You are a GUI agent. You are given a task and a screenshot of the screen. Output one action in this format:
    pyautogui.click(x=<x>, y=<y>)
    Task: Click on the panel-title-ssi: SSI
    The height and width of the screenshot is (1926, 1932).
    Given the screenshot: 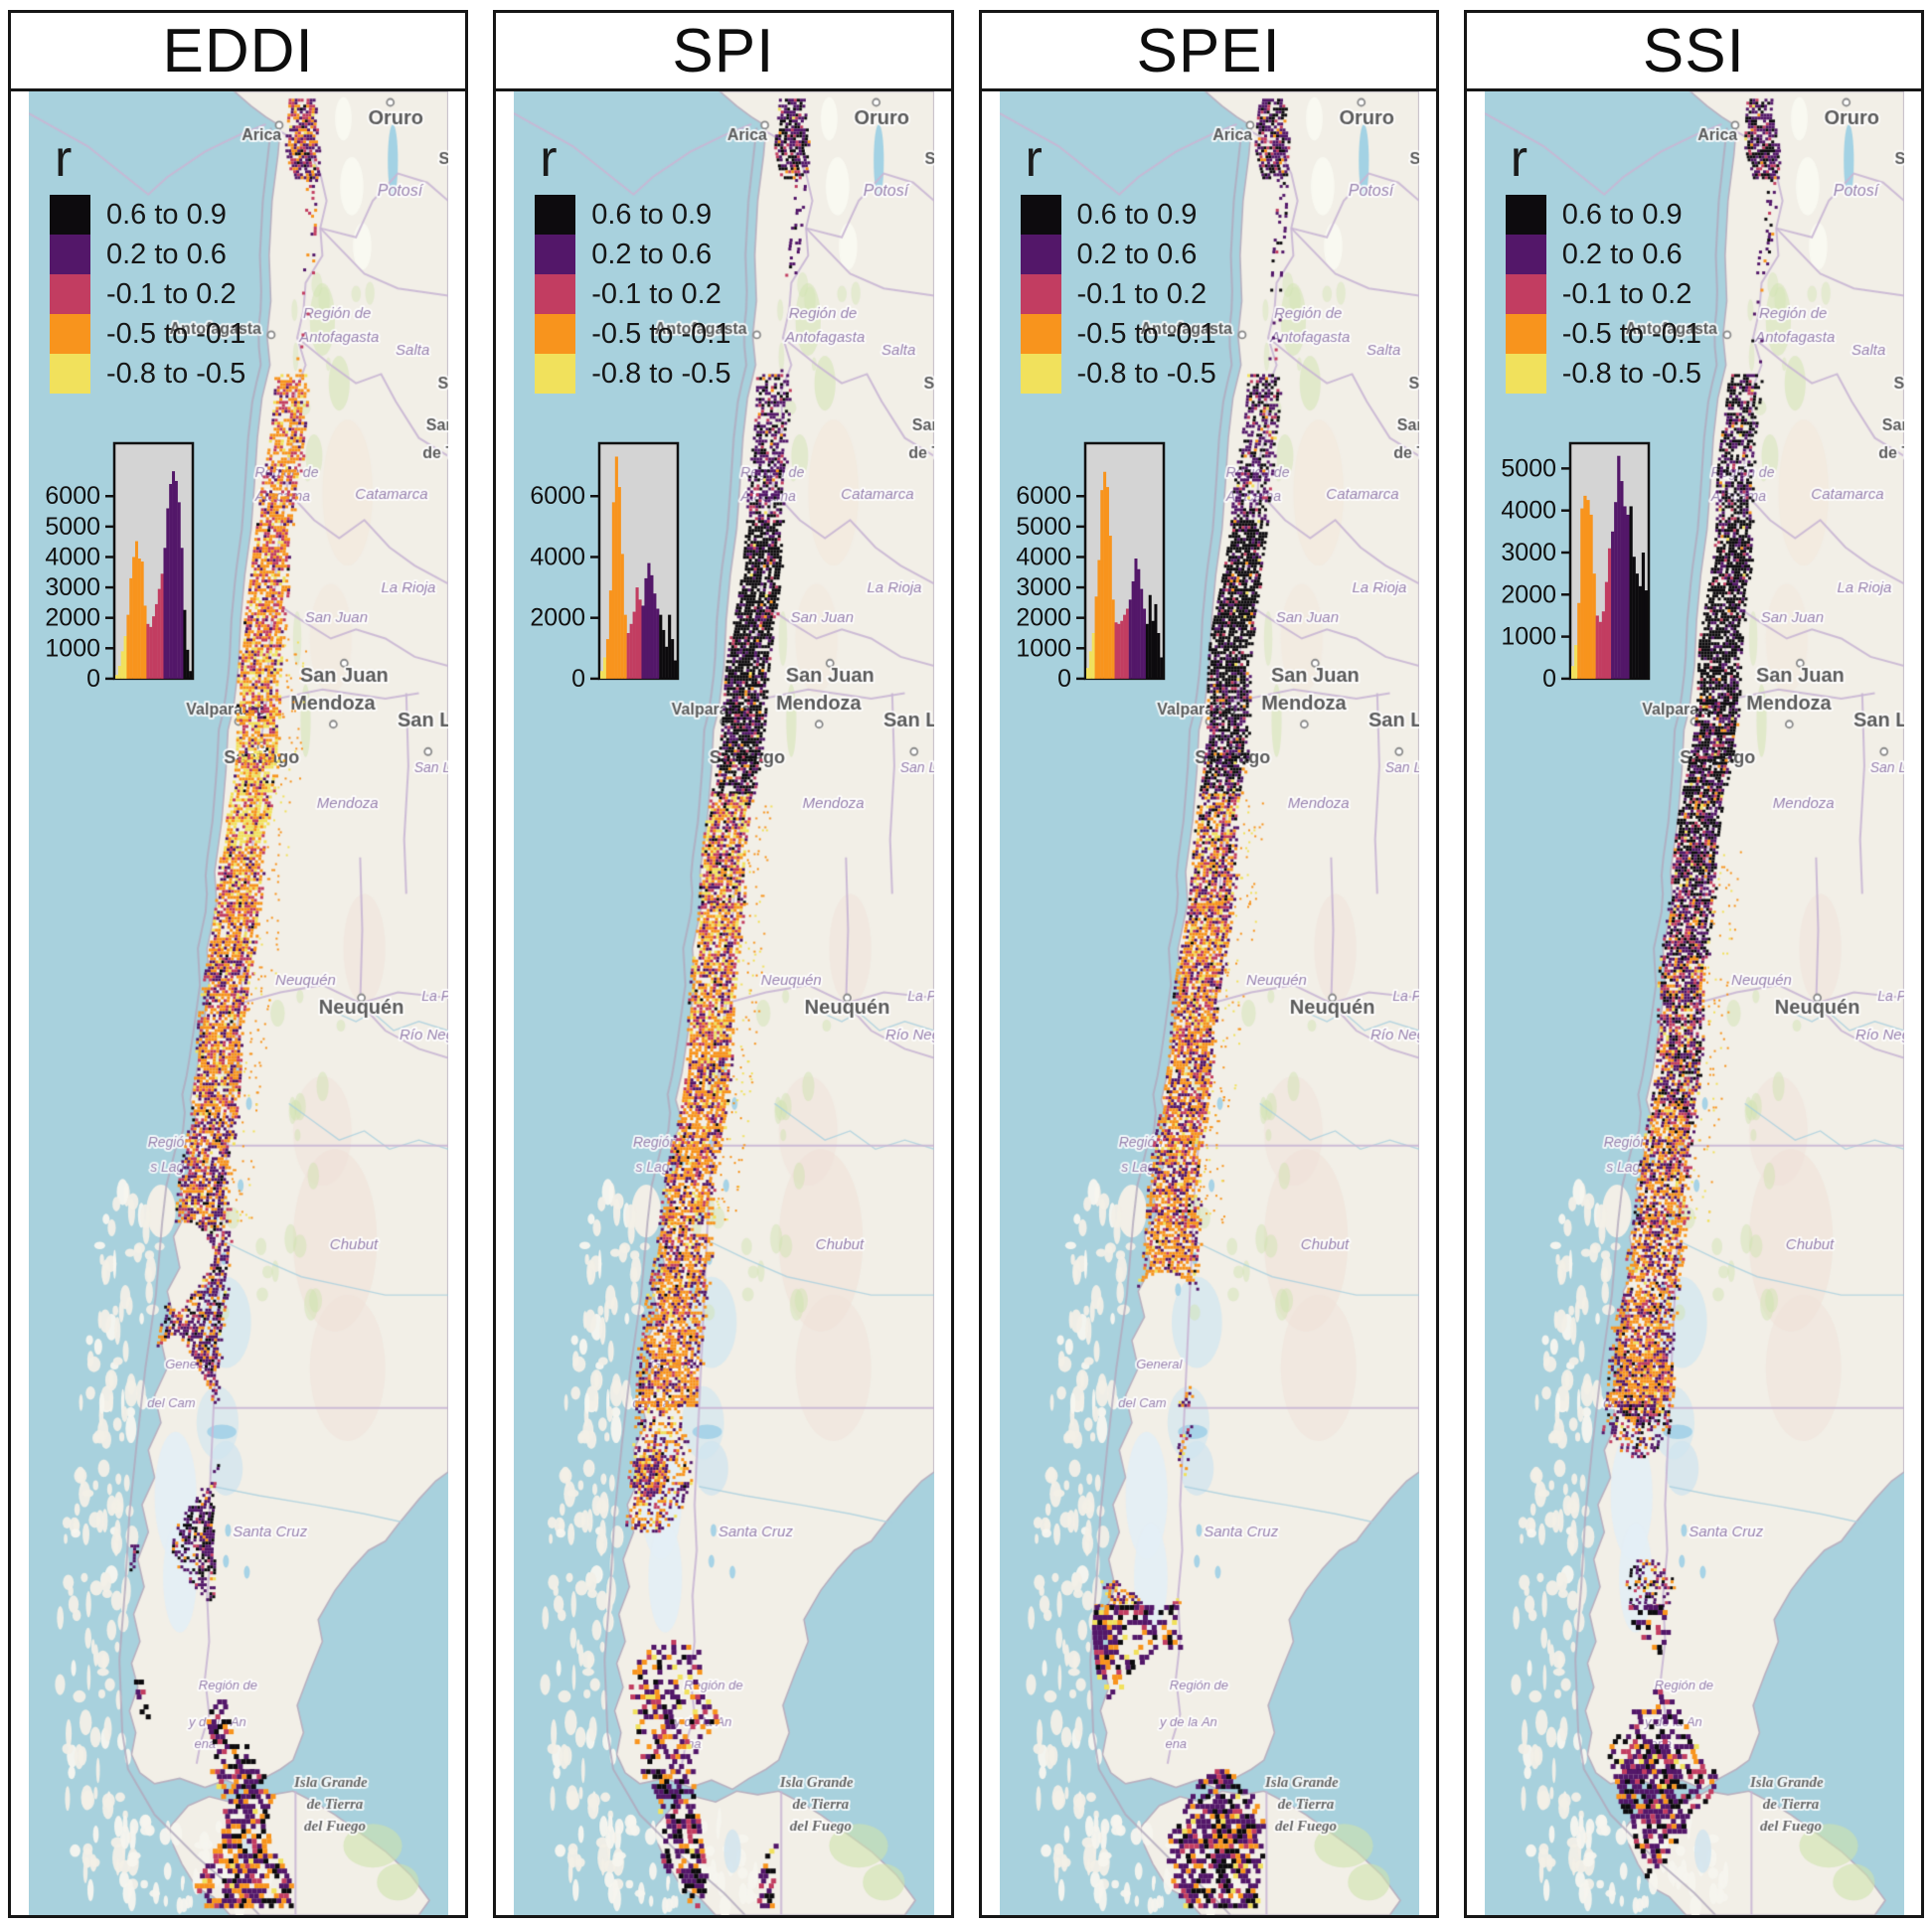 What is the action you would take?
    pyautogui.click(x=1693, y=52)
    